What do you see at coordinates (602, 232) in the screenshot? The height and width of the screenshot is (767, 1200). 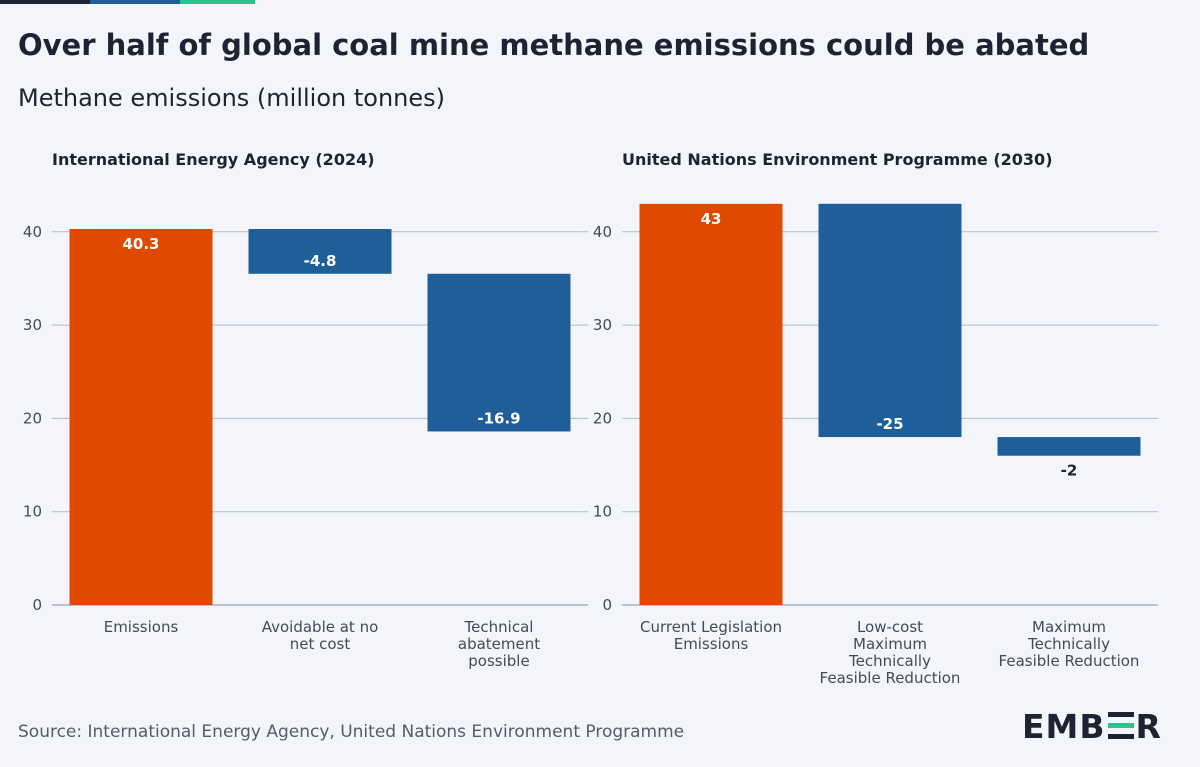 I see `y-tick-unep-40: 40` at bounding box center [602, 232].